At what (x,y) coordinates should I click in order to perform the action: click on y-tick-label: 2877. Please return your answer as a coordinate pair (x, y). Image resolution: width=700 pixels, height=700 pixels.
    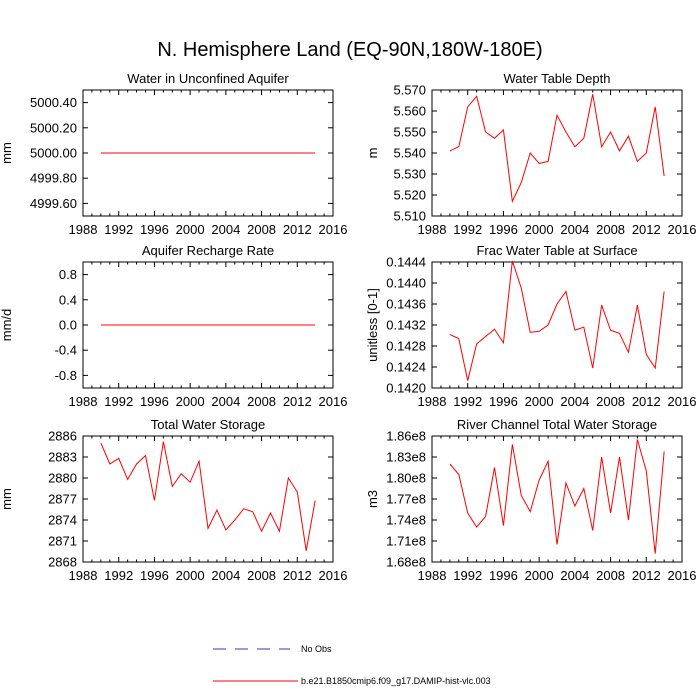
    Looking at the image, I should click on (62, 499).